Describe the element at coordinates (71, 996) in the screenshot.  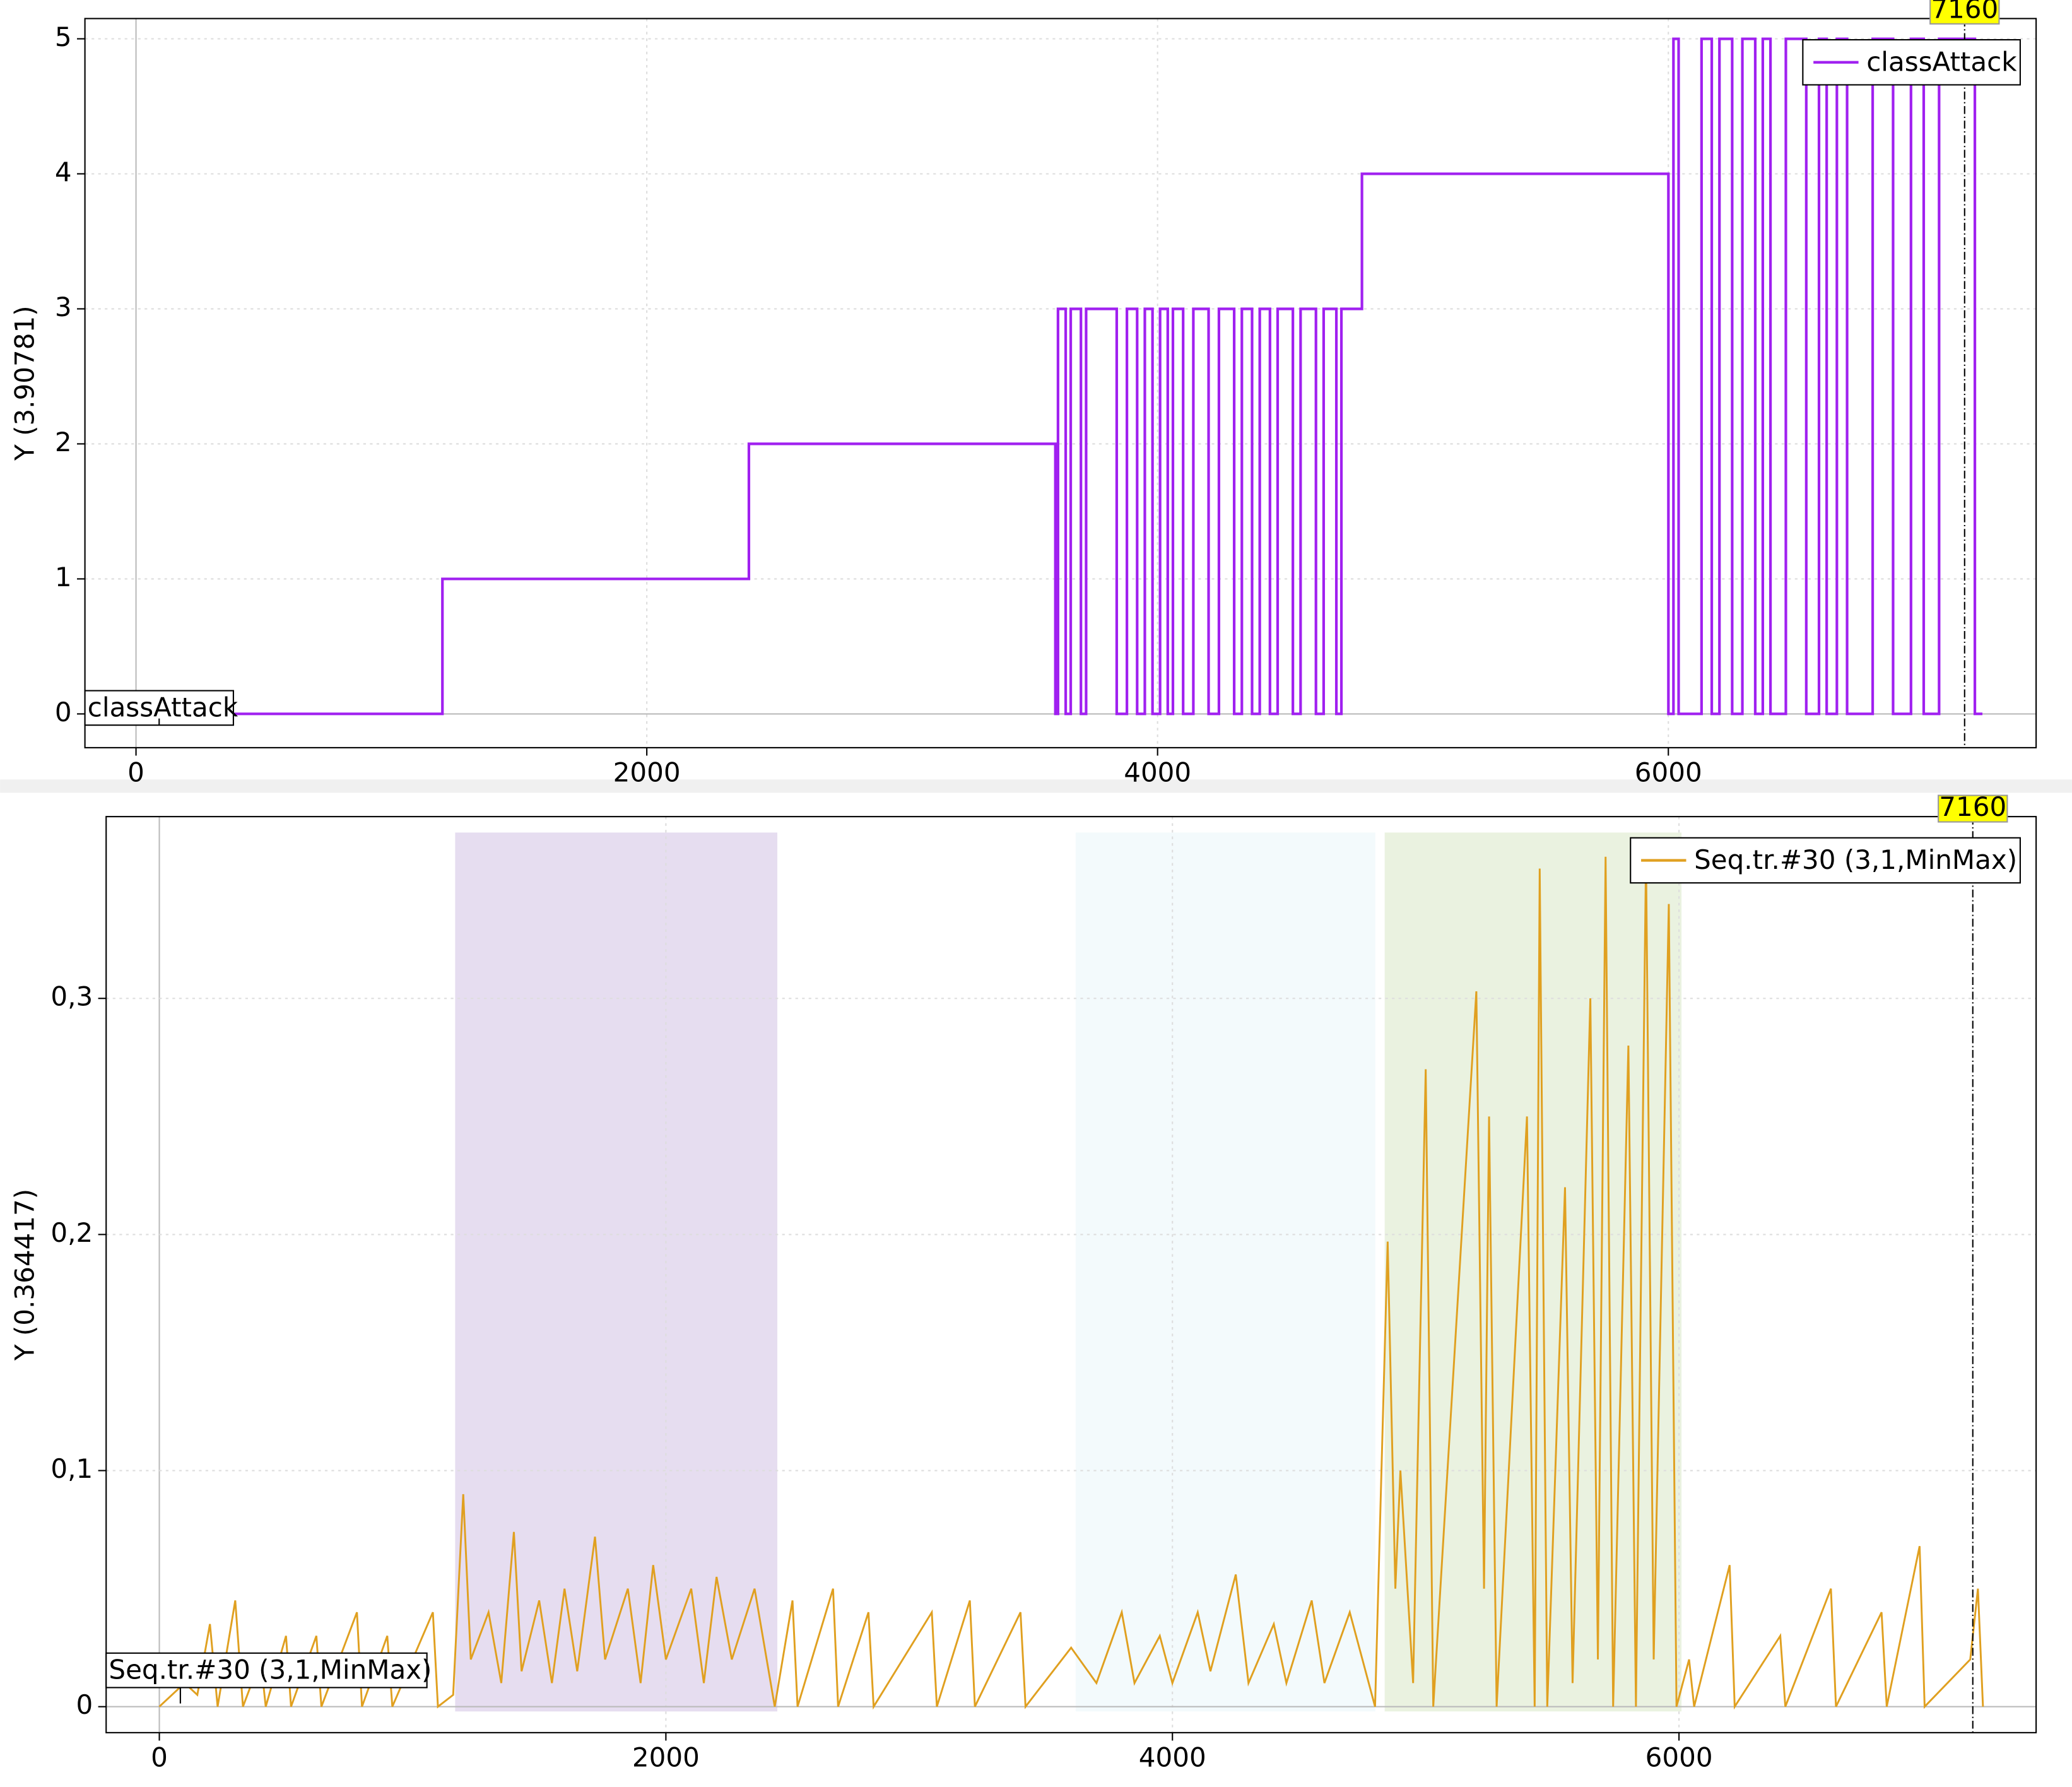
I see `y-tick-label: 0,3` at that location.